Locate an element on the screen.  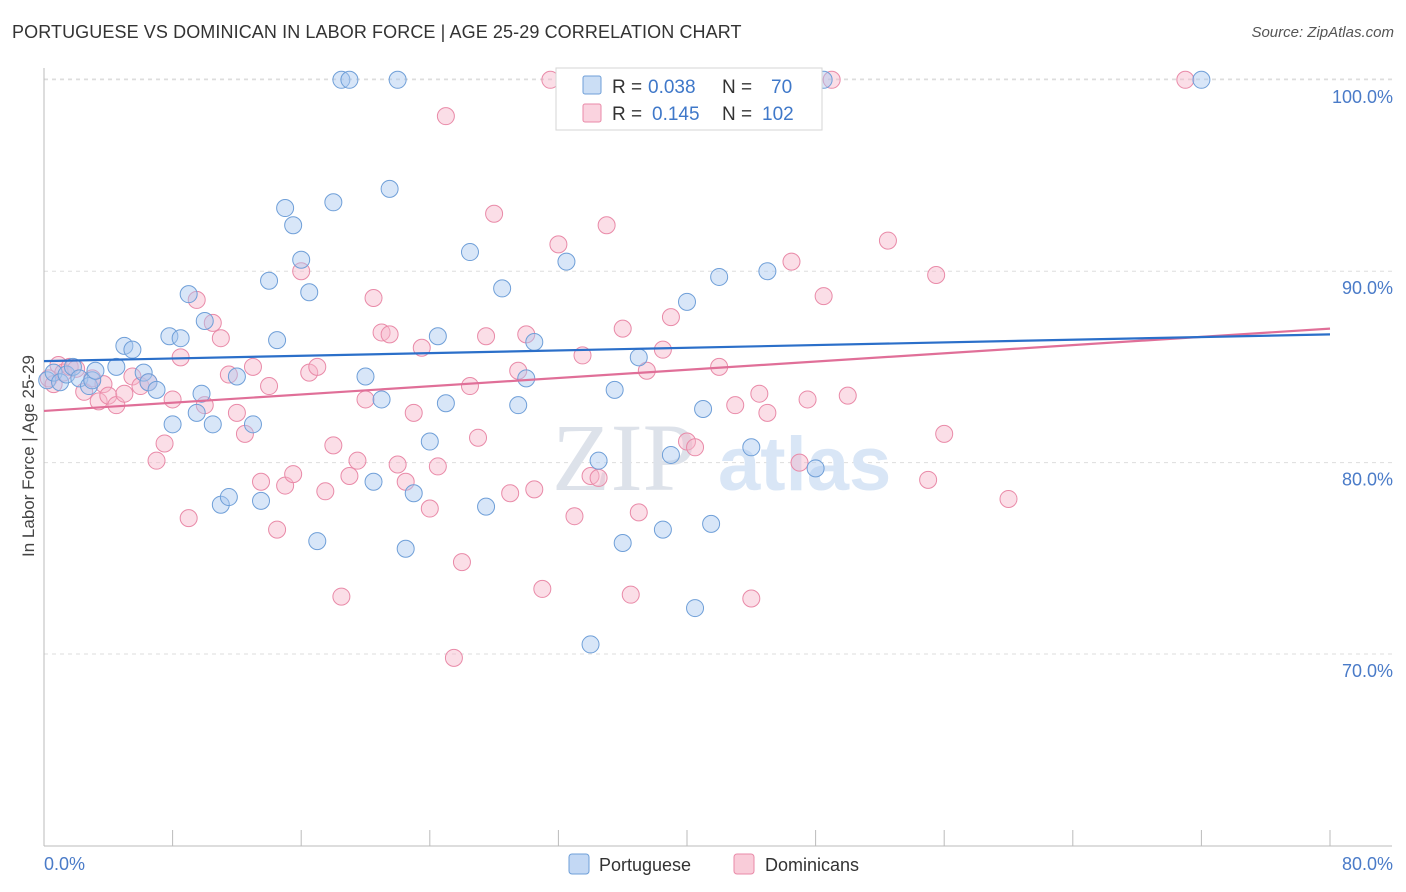
legend-n-label-dominicans: N = is located at coordinates (737, 114).